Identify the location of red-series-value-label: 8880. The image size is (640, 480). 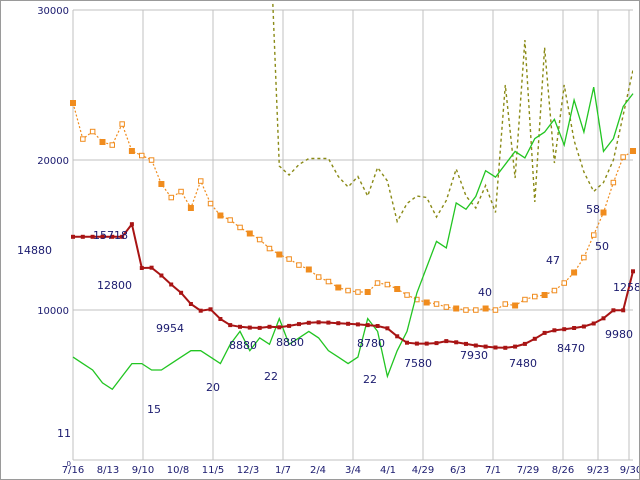
(243, 345).